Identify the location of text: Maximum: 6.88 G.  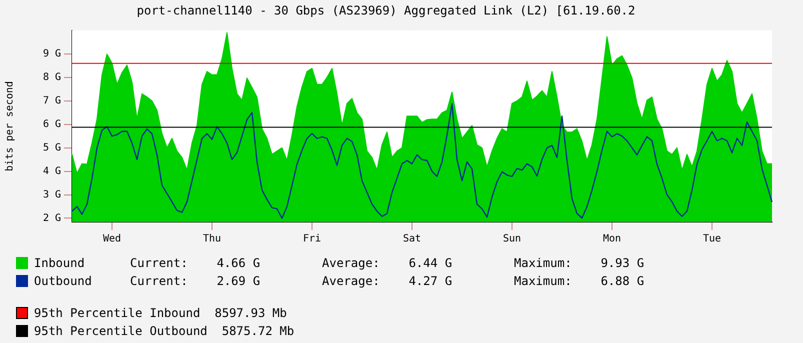
(580, 281).